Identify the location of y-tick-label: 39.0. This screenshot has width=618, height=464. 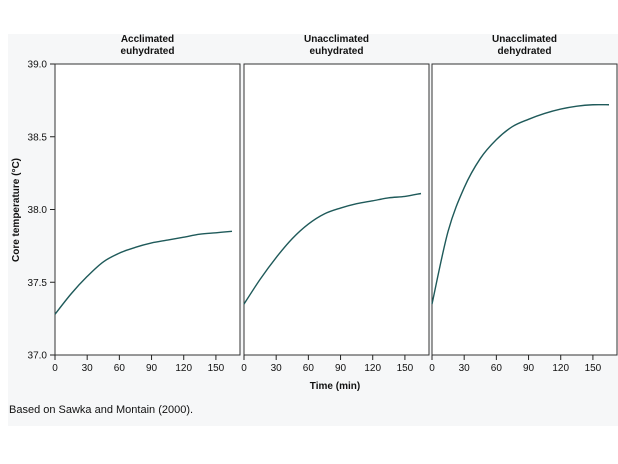
(38, 65).